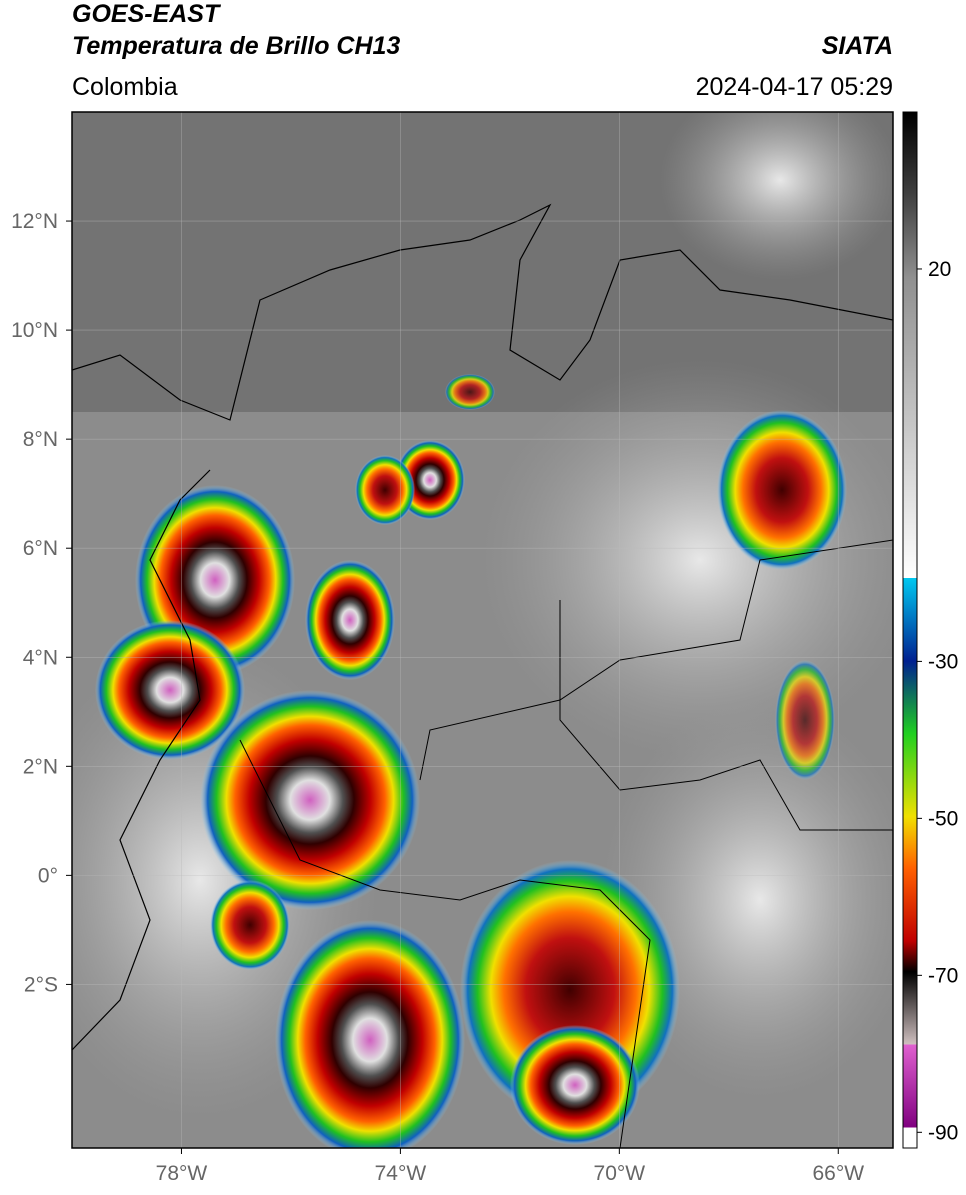 Image resolution: width=966 pixels, height=1195 pixels. Describe the element at coordinates (40, 439) in the screenshot. I see `y-tick-label: 8°N` at that location.